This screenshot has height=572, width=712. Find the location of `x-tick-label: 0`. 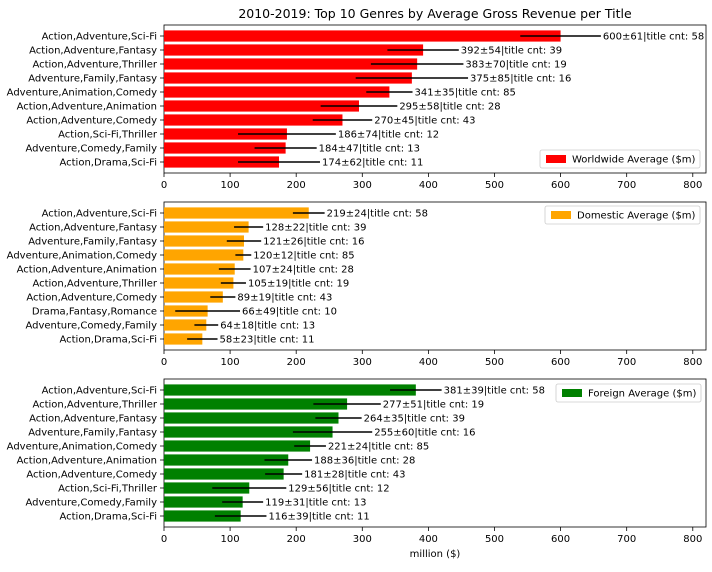

x-tick-label: 0 is located at coordinates (164, 539).